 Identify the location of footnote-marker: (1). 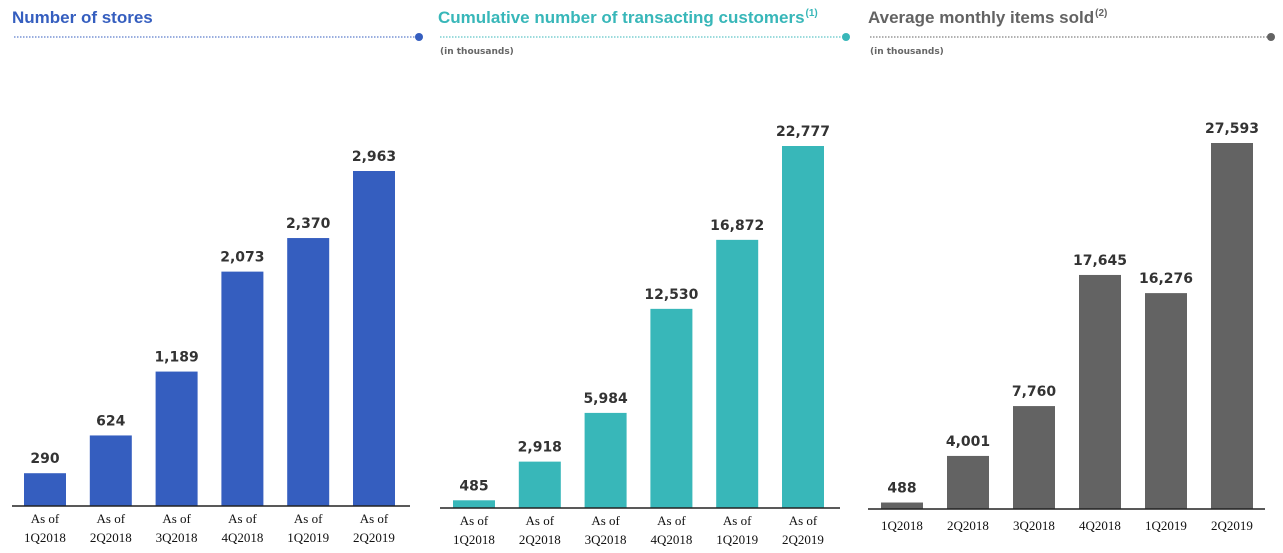
(812, 13).